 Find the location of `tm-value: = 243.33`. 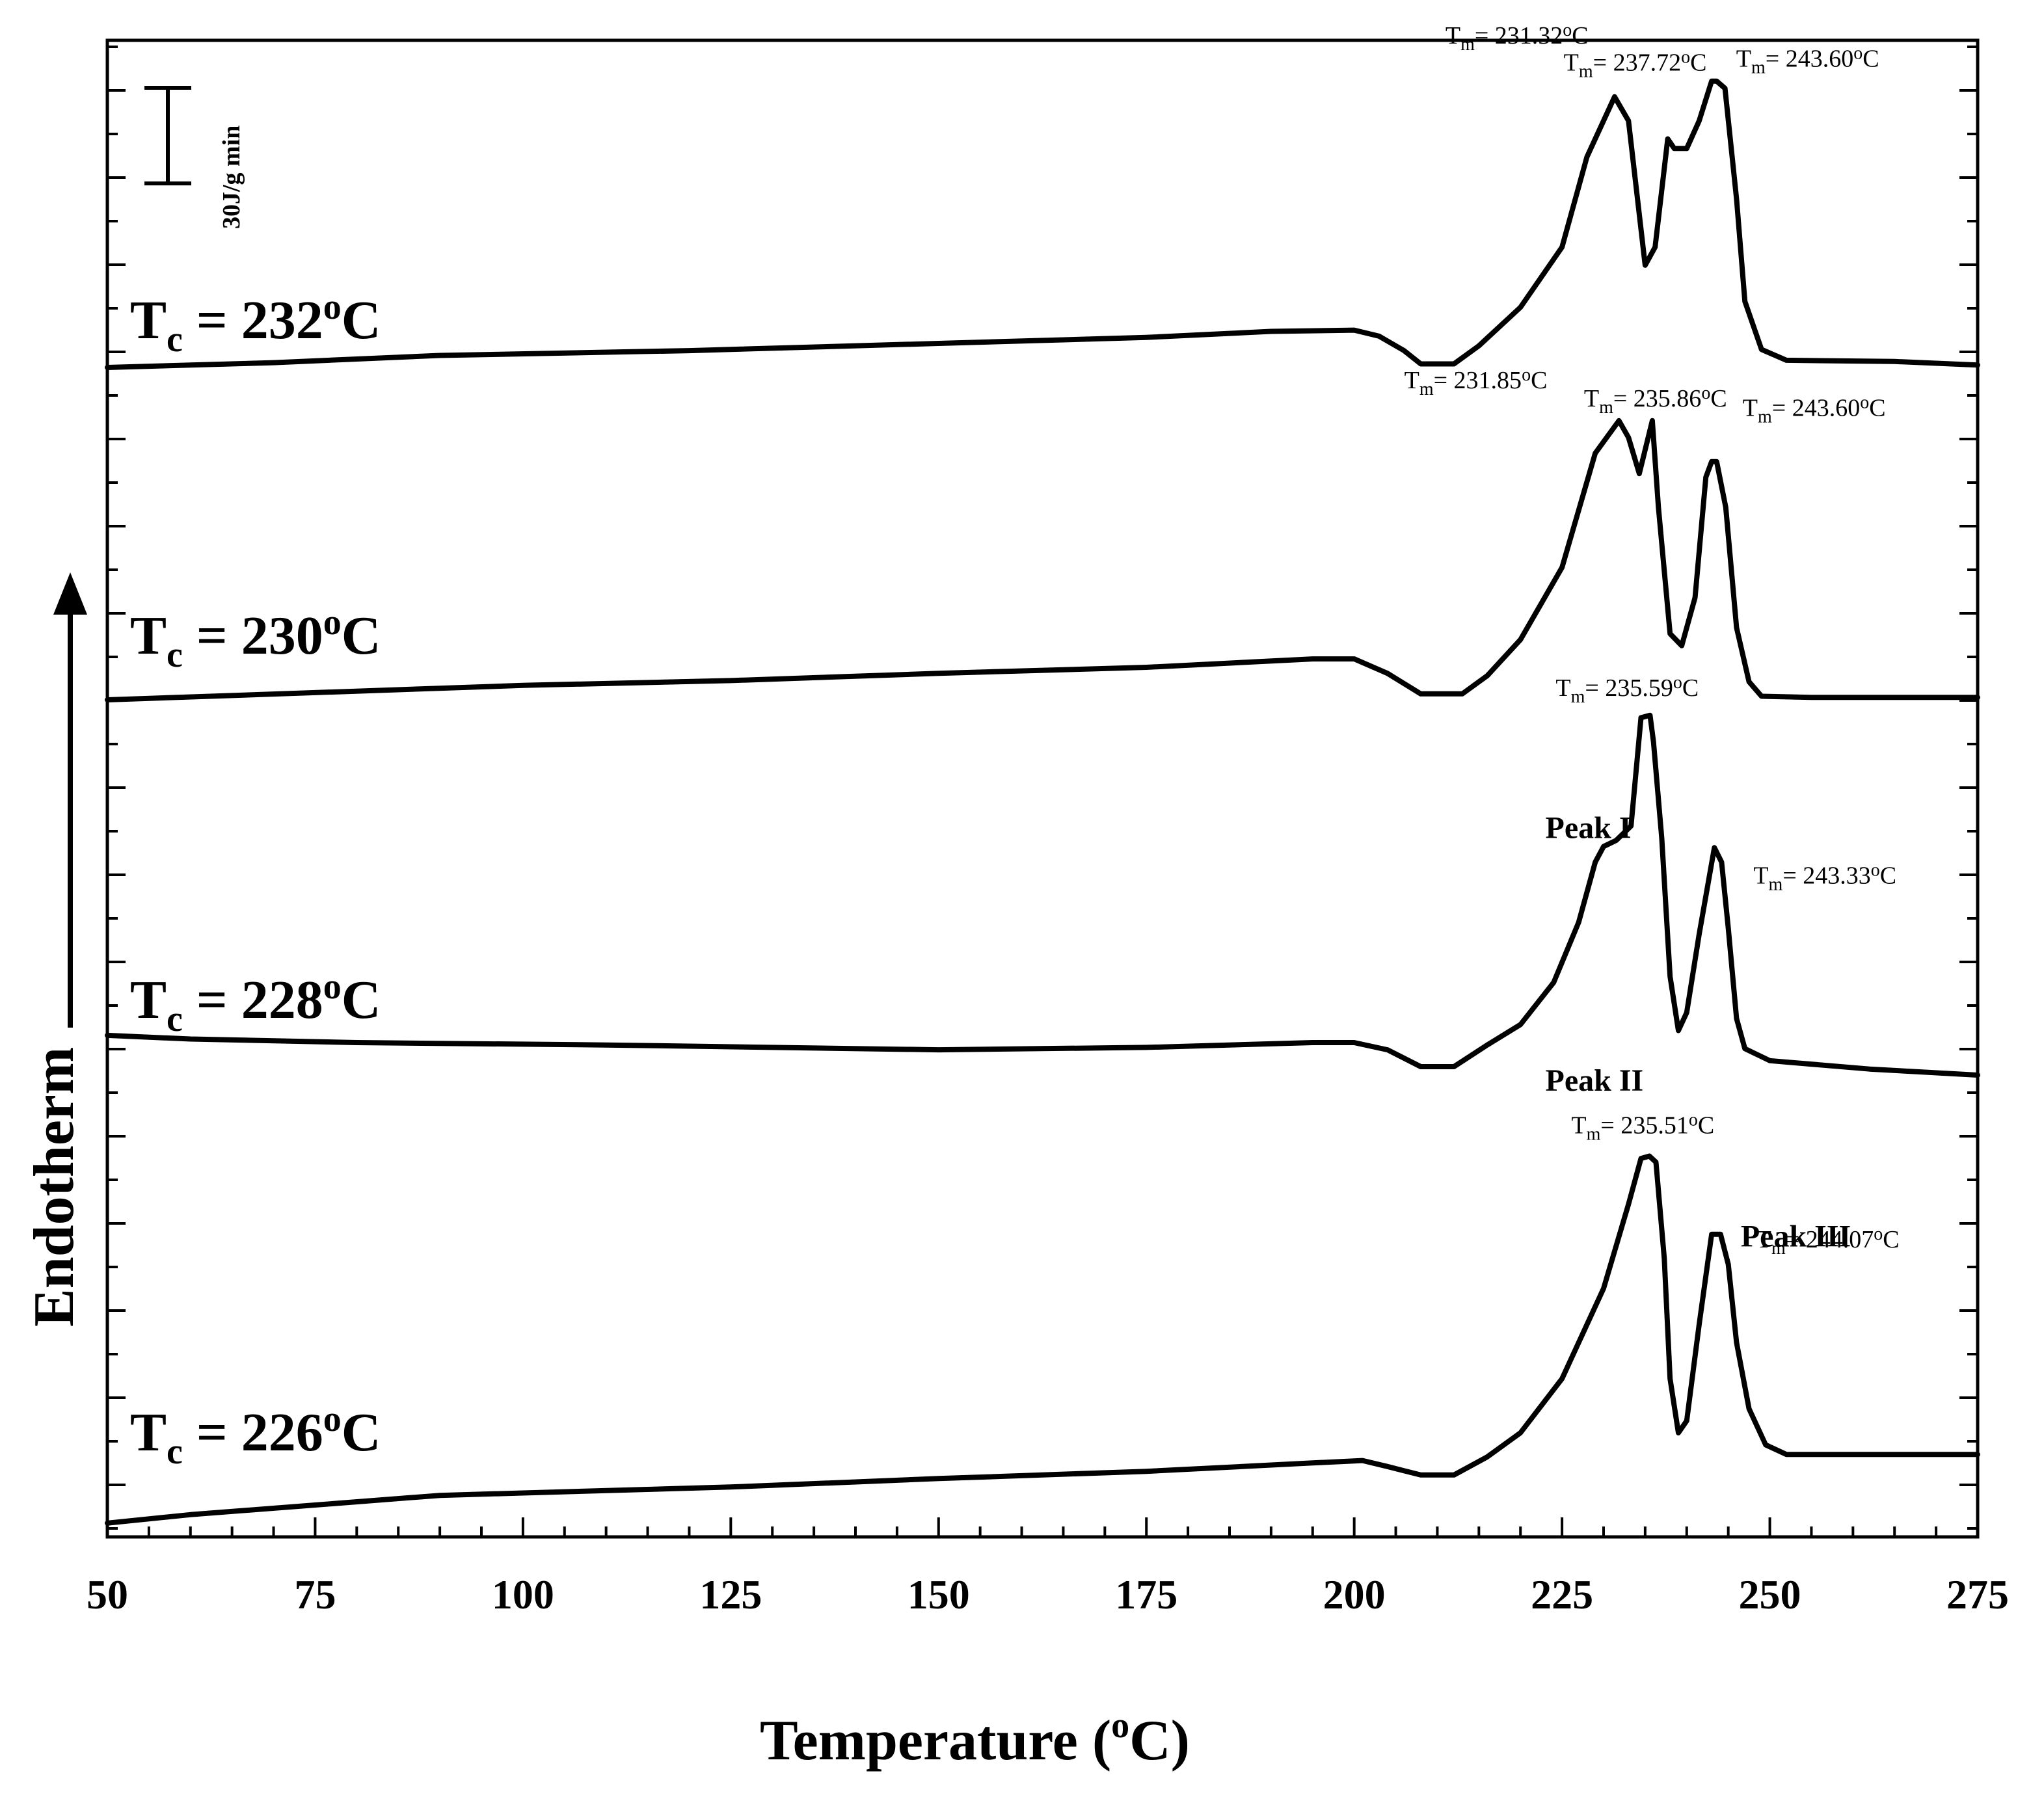

tm-value: = 243.33 is located at coordinates (1826, 876).